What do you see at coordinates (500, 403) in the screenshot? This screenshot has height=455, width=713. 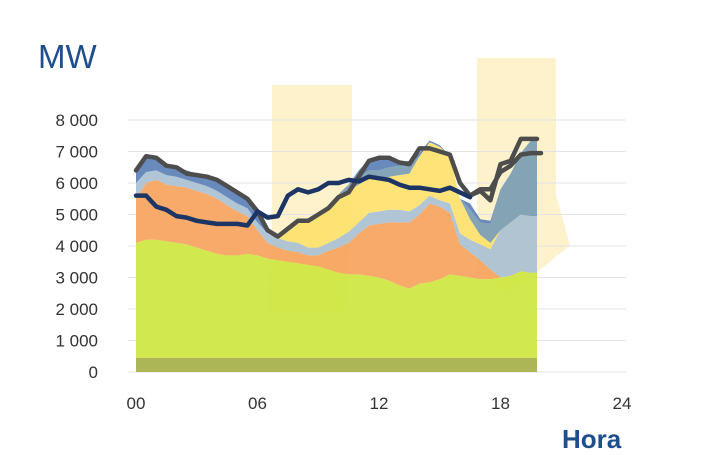 I see `x-tick-label: 18` at bounding box center [500, 403].